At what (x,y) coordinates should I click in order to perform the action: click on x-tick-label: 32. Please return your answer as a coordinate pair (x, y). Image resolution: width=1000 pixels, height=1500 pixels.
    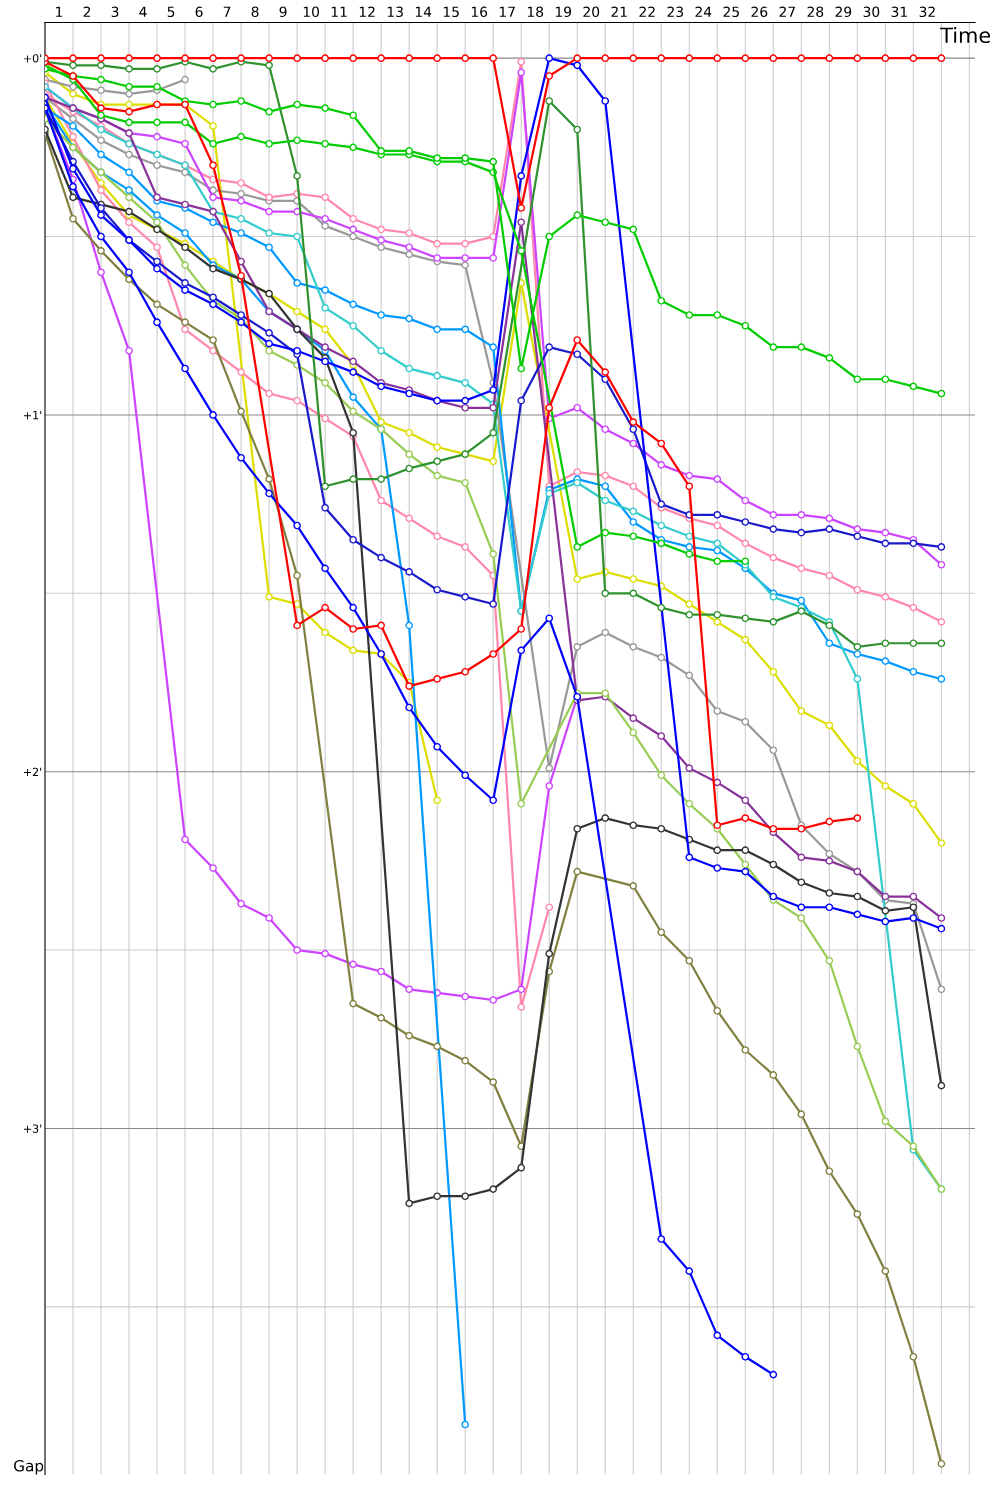
    Looking at the image, I should click on (927, 12).